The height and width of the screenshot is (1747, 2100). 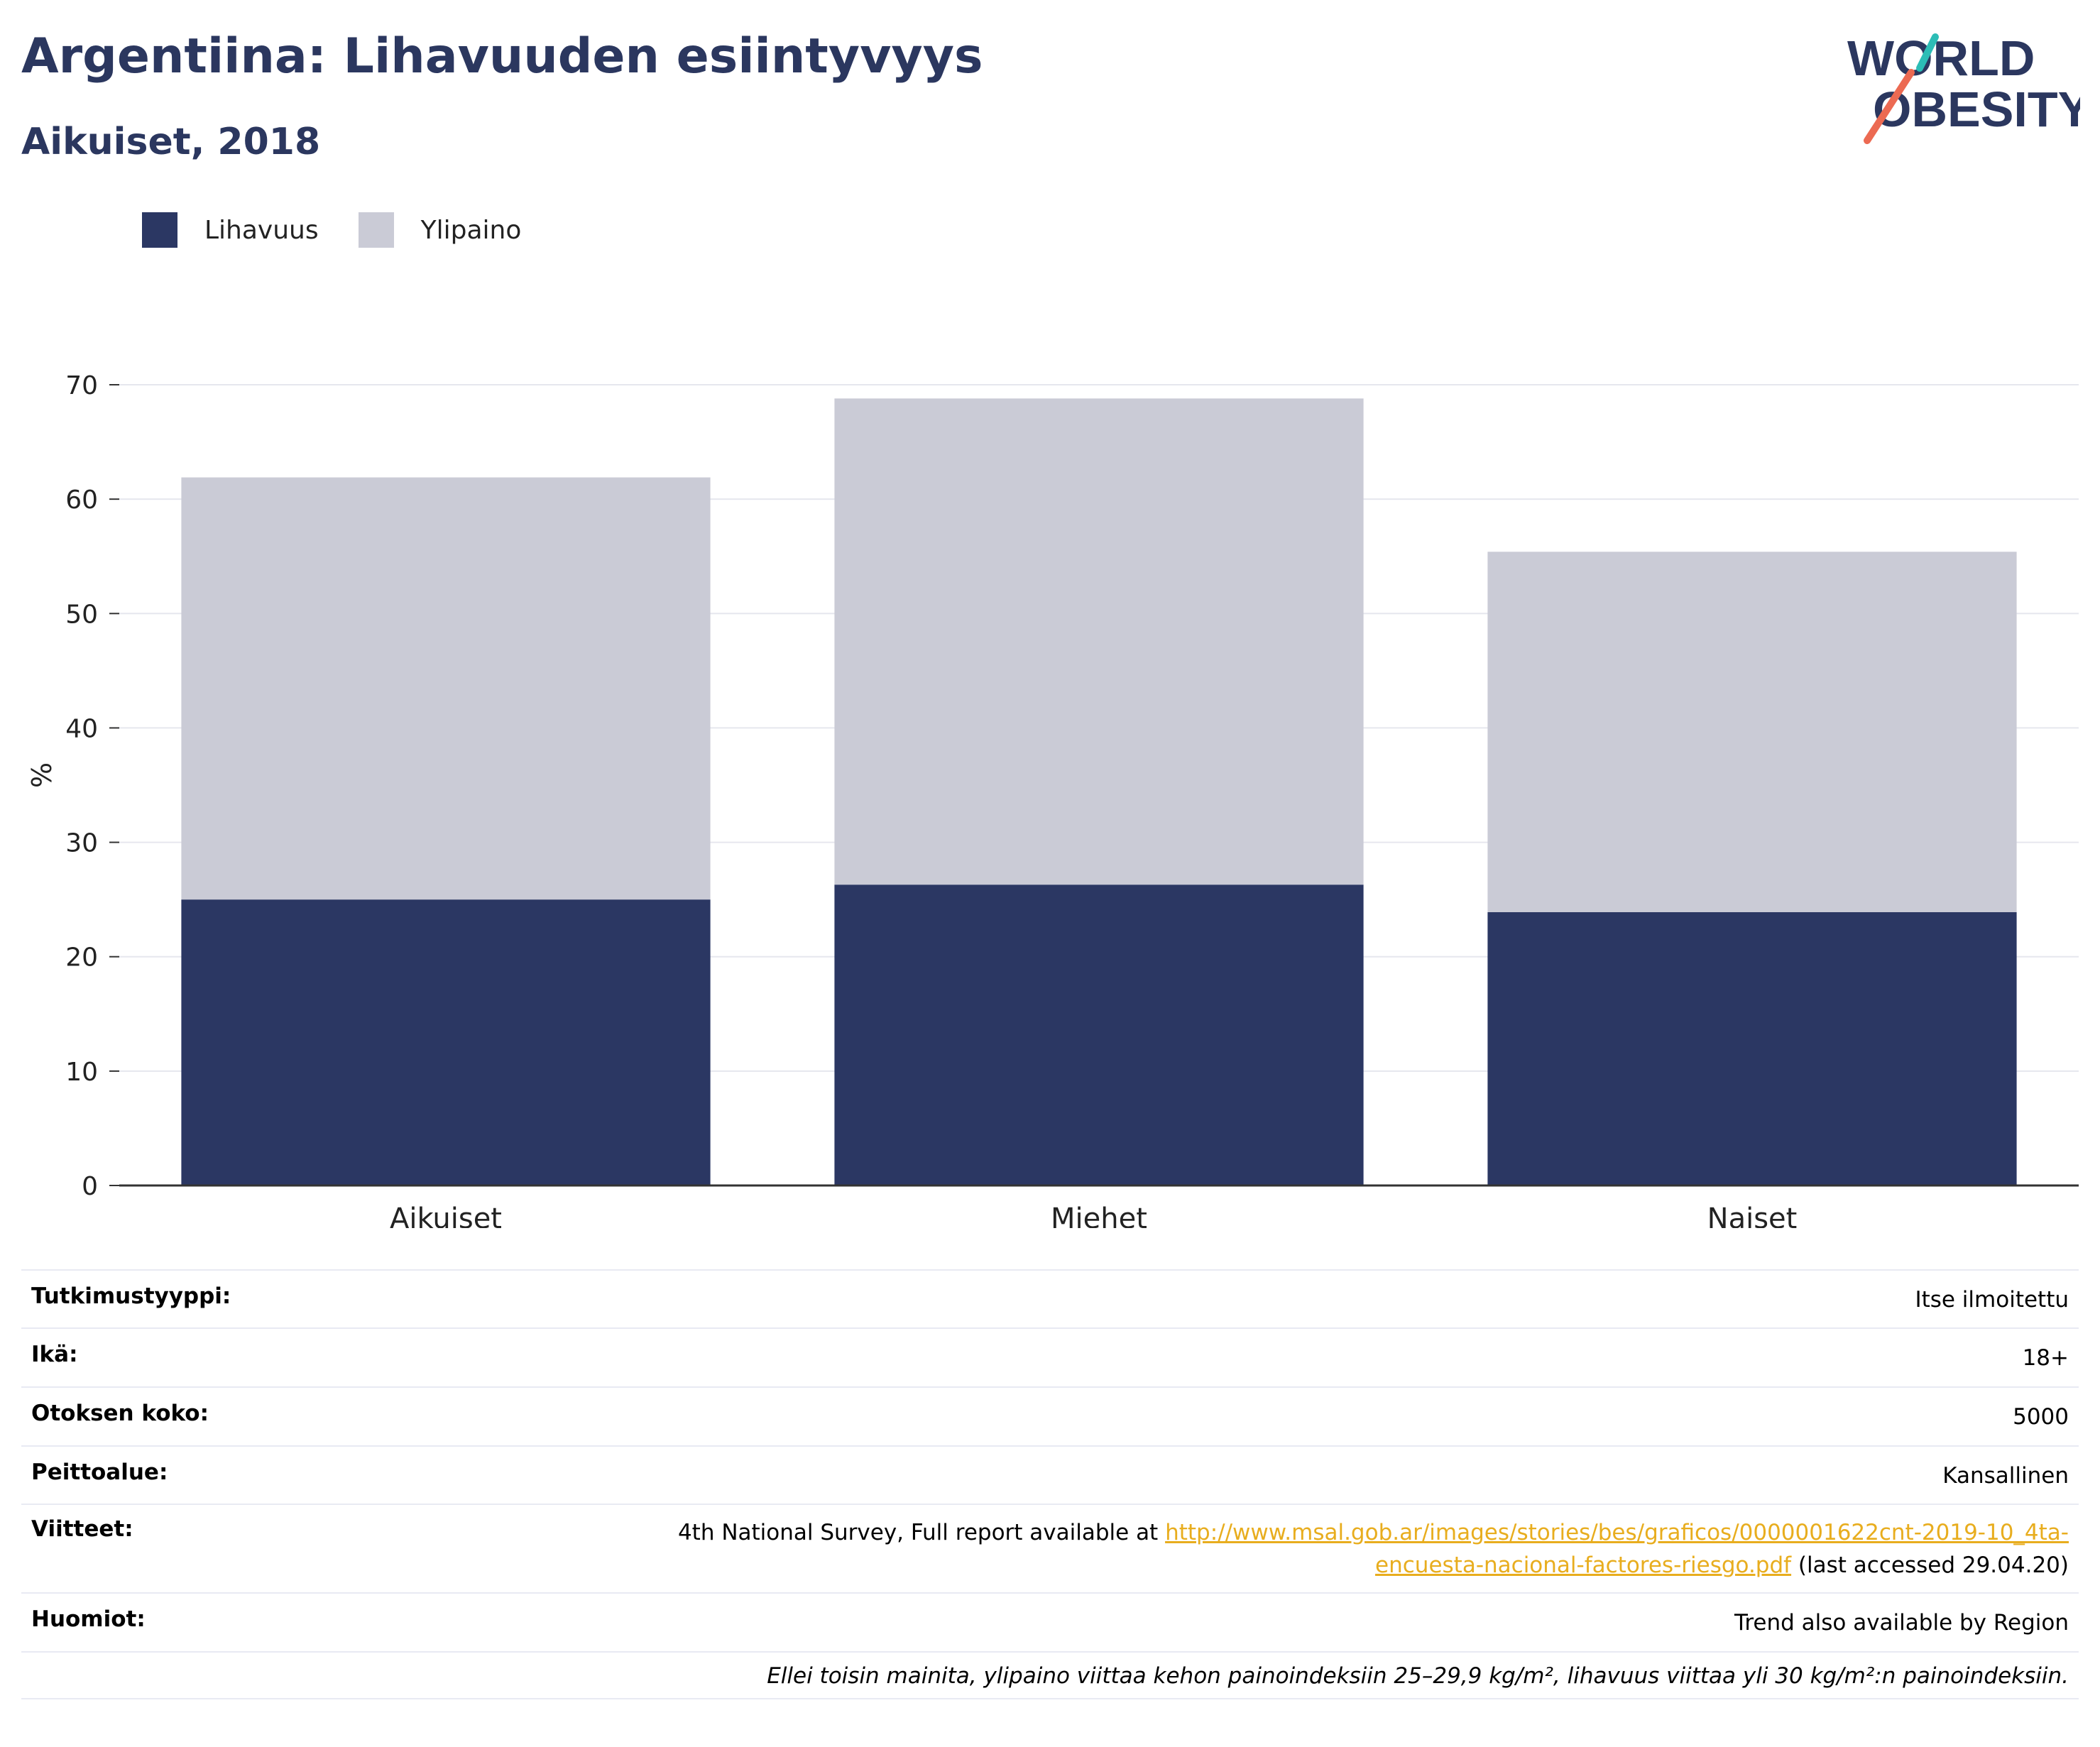 What do you see at coordinates (1901, 1623) in the screenshot?
I see `info-value-notes: Trend also available by Region` at bounding box center [1901, 1623].